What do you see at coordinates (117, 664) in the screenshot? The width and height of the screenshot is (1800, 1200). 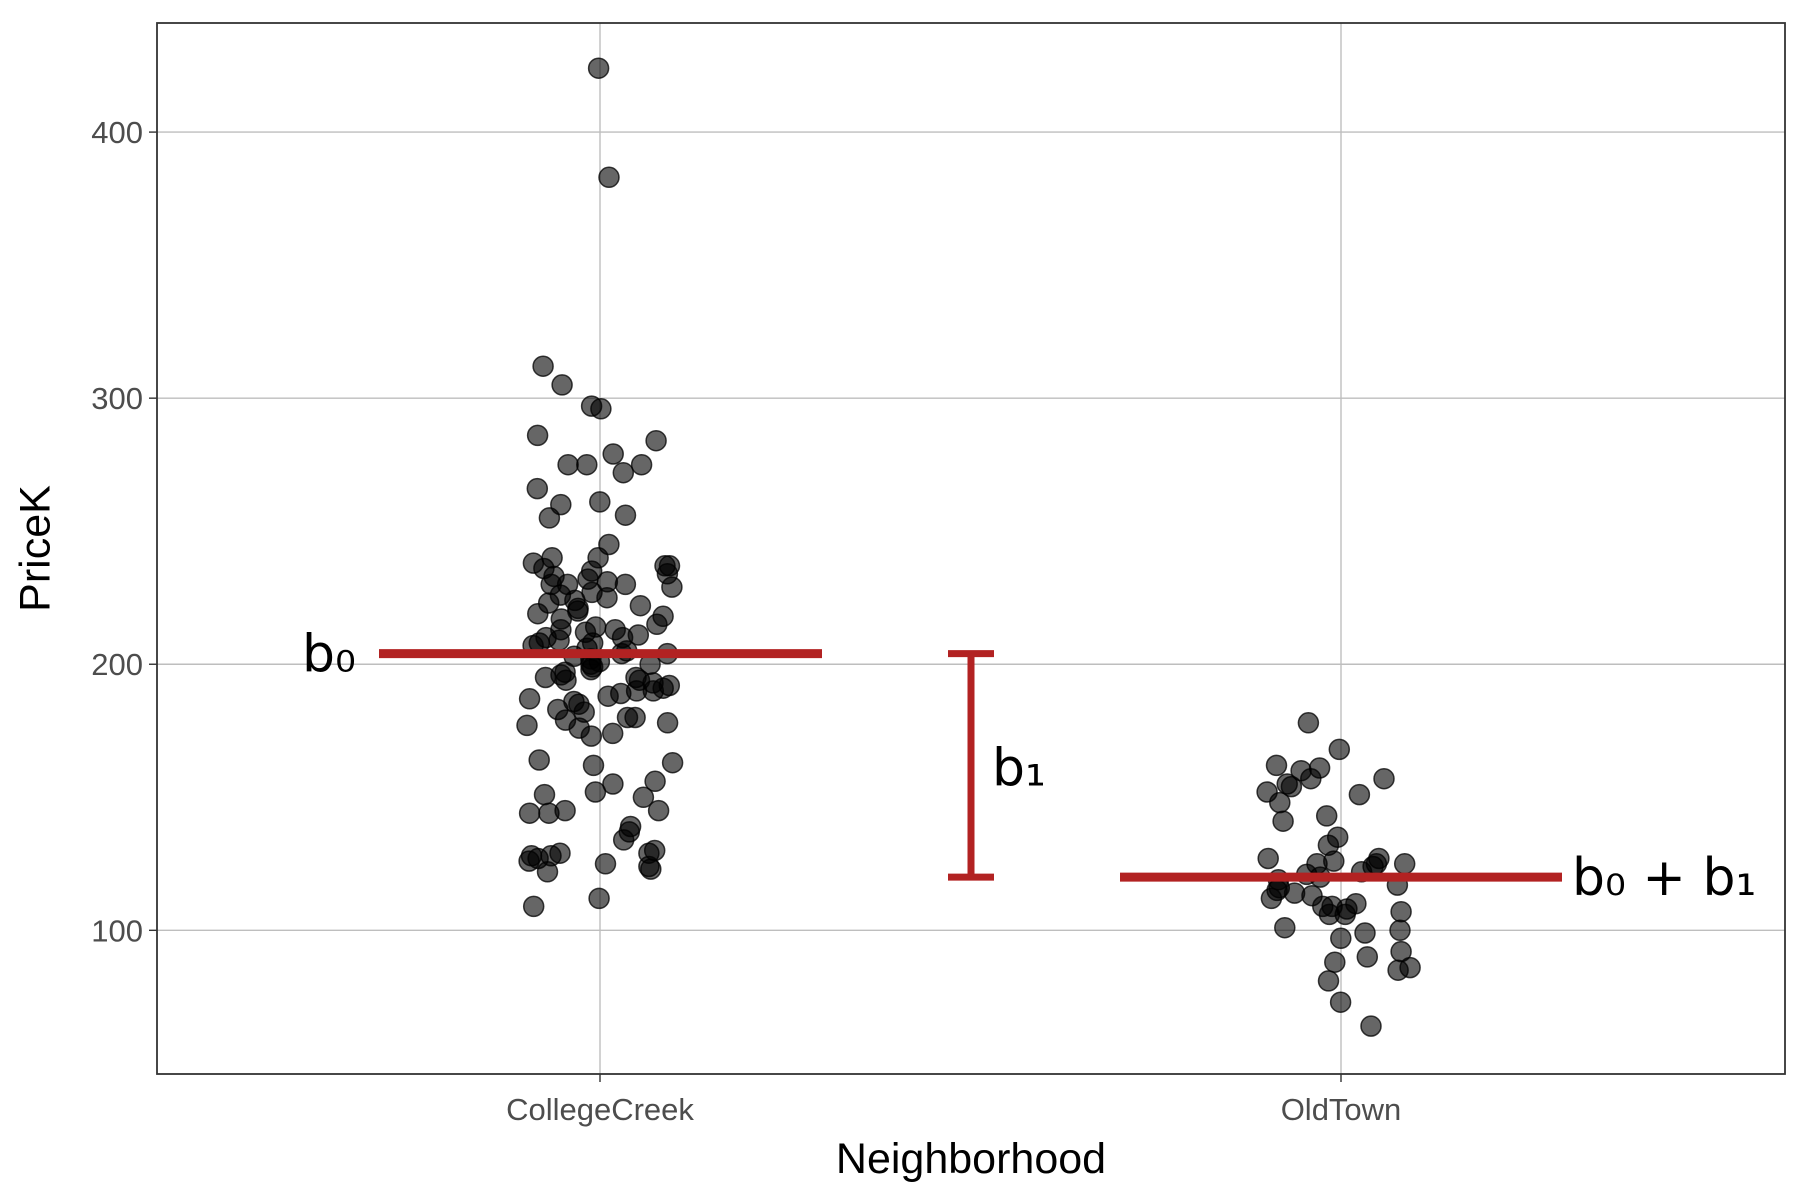 I see `y-tick-label: 200` at bounding box center [117, 664].